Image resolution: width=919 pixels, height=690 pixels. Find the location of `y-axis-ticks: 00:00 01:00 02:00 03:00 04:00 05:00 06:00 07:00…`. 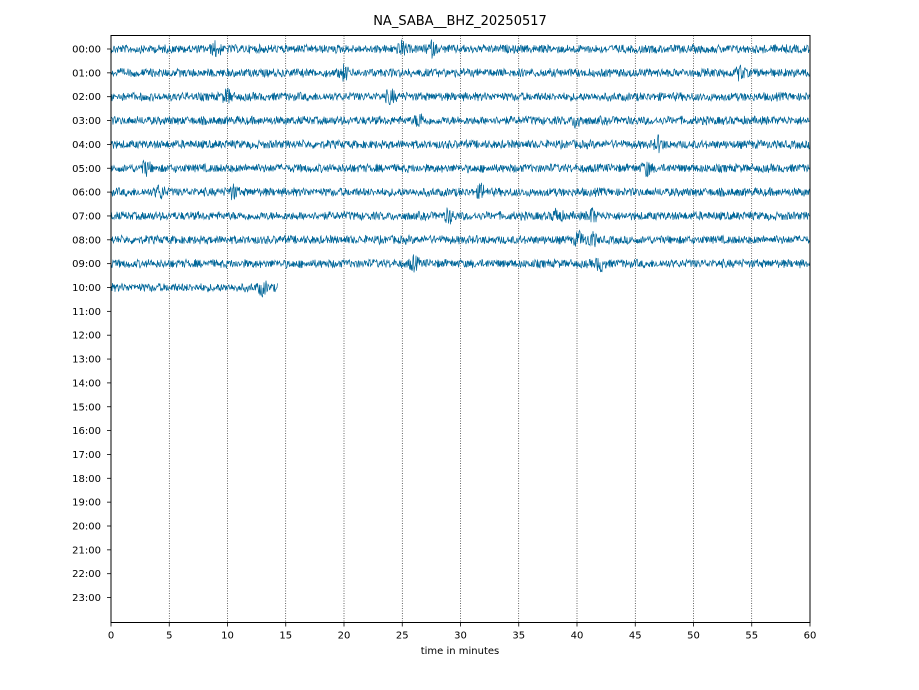

y-axis-ticks: 00:00 01:00 02:00 03:00 04:00 05:00 06:00 07:00… is located at coordinates (91, 324).